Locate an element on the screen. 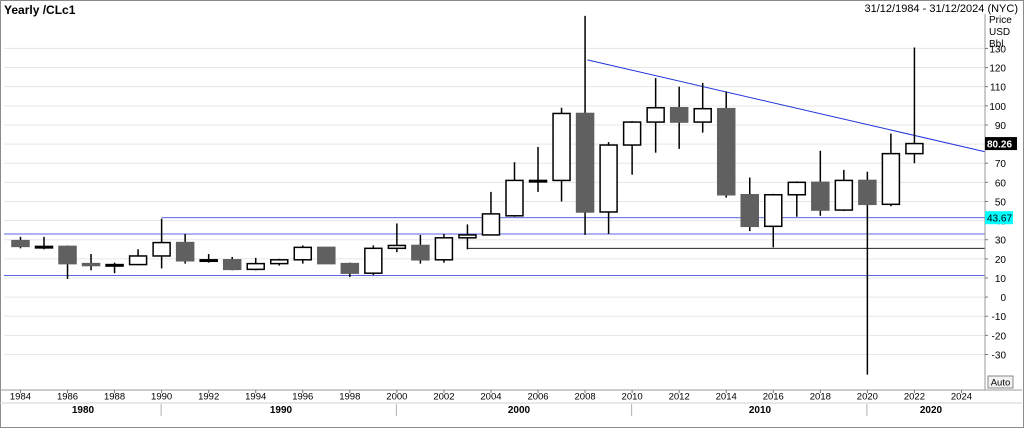 This screenshot has height=428, width=1024. candle-2017 is located at coordinates (797, 199).